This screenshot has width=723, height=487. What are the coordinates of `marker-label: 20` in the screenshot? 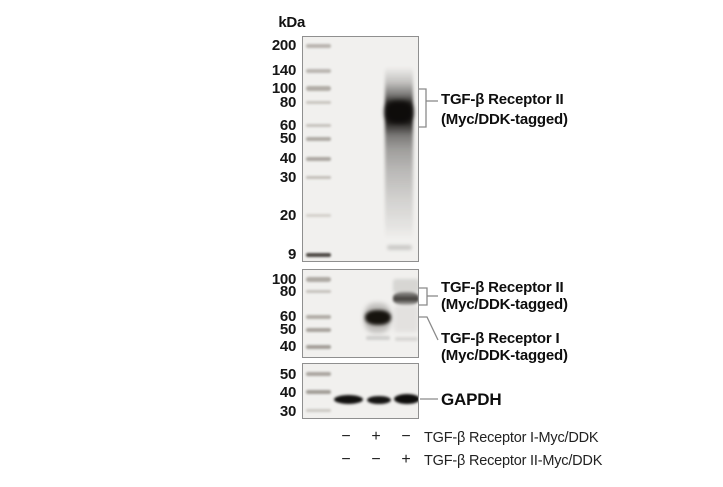 It's located at (287, 215).